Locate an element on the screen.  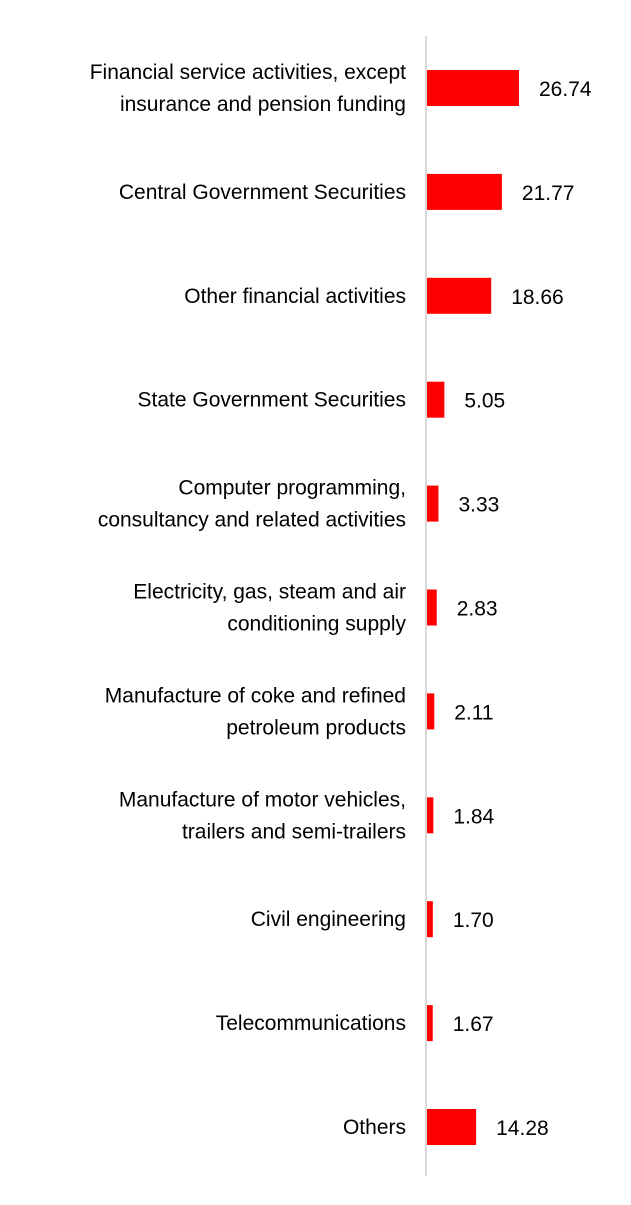
bar-row: Central Government Securities 21.77 is located at coordinates (347, 191).